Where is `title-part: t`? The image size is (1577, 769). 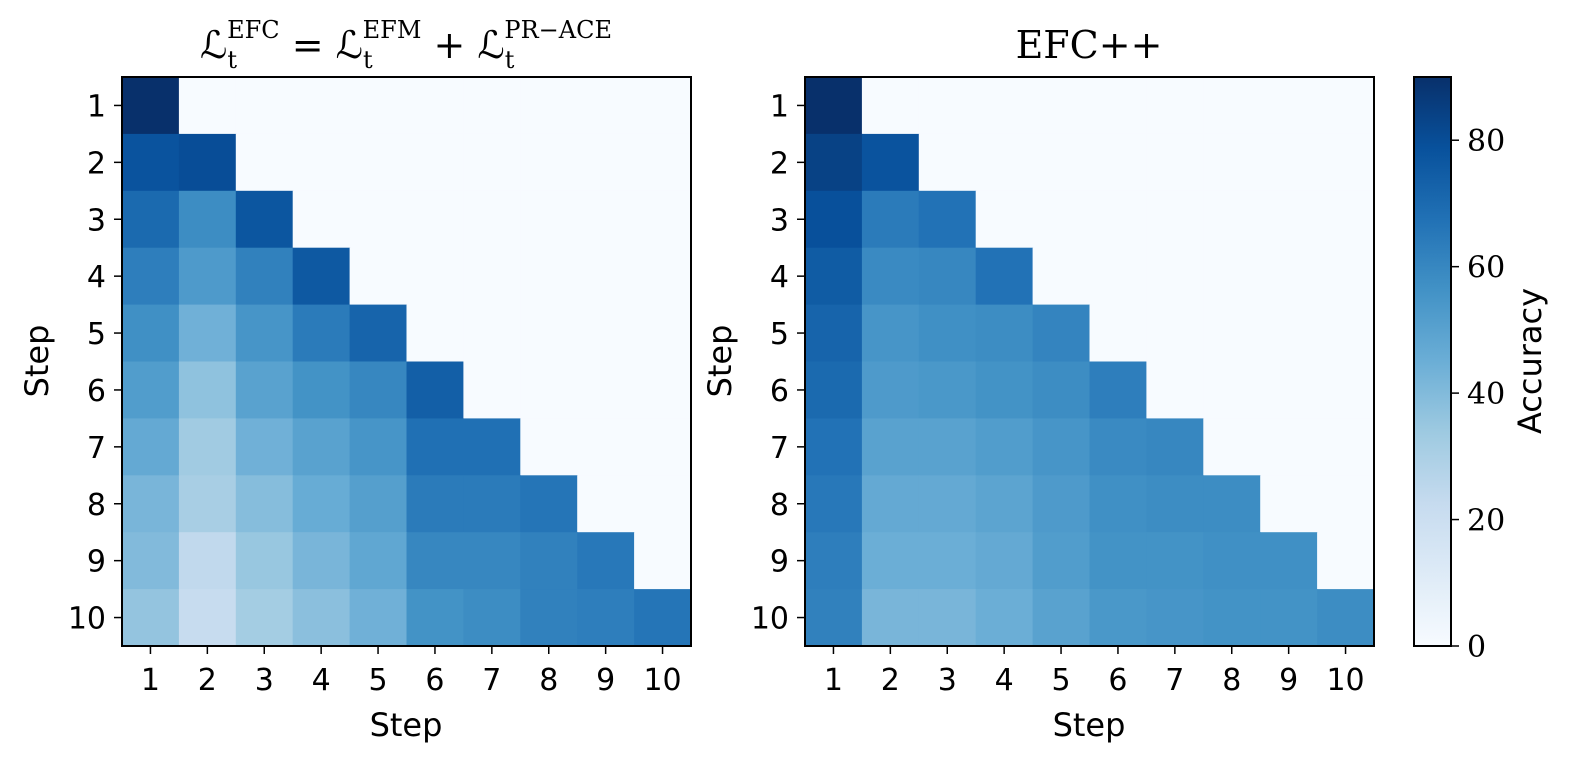 title-part: t is located at coordinates (232, 60).